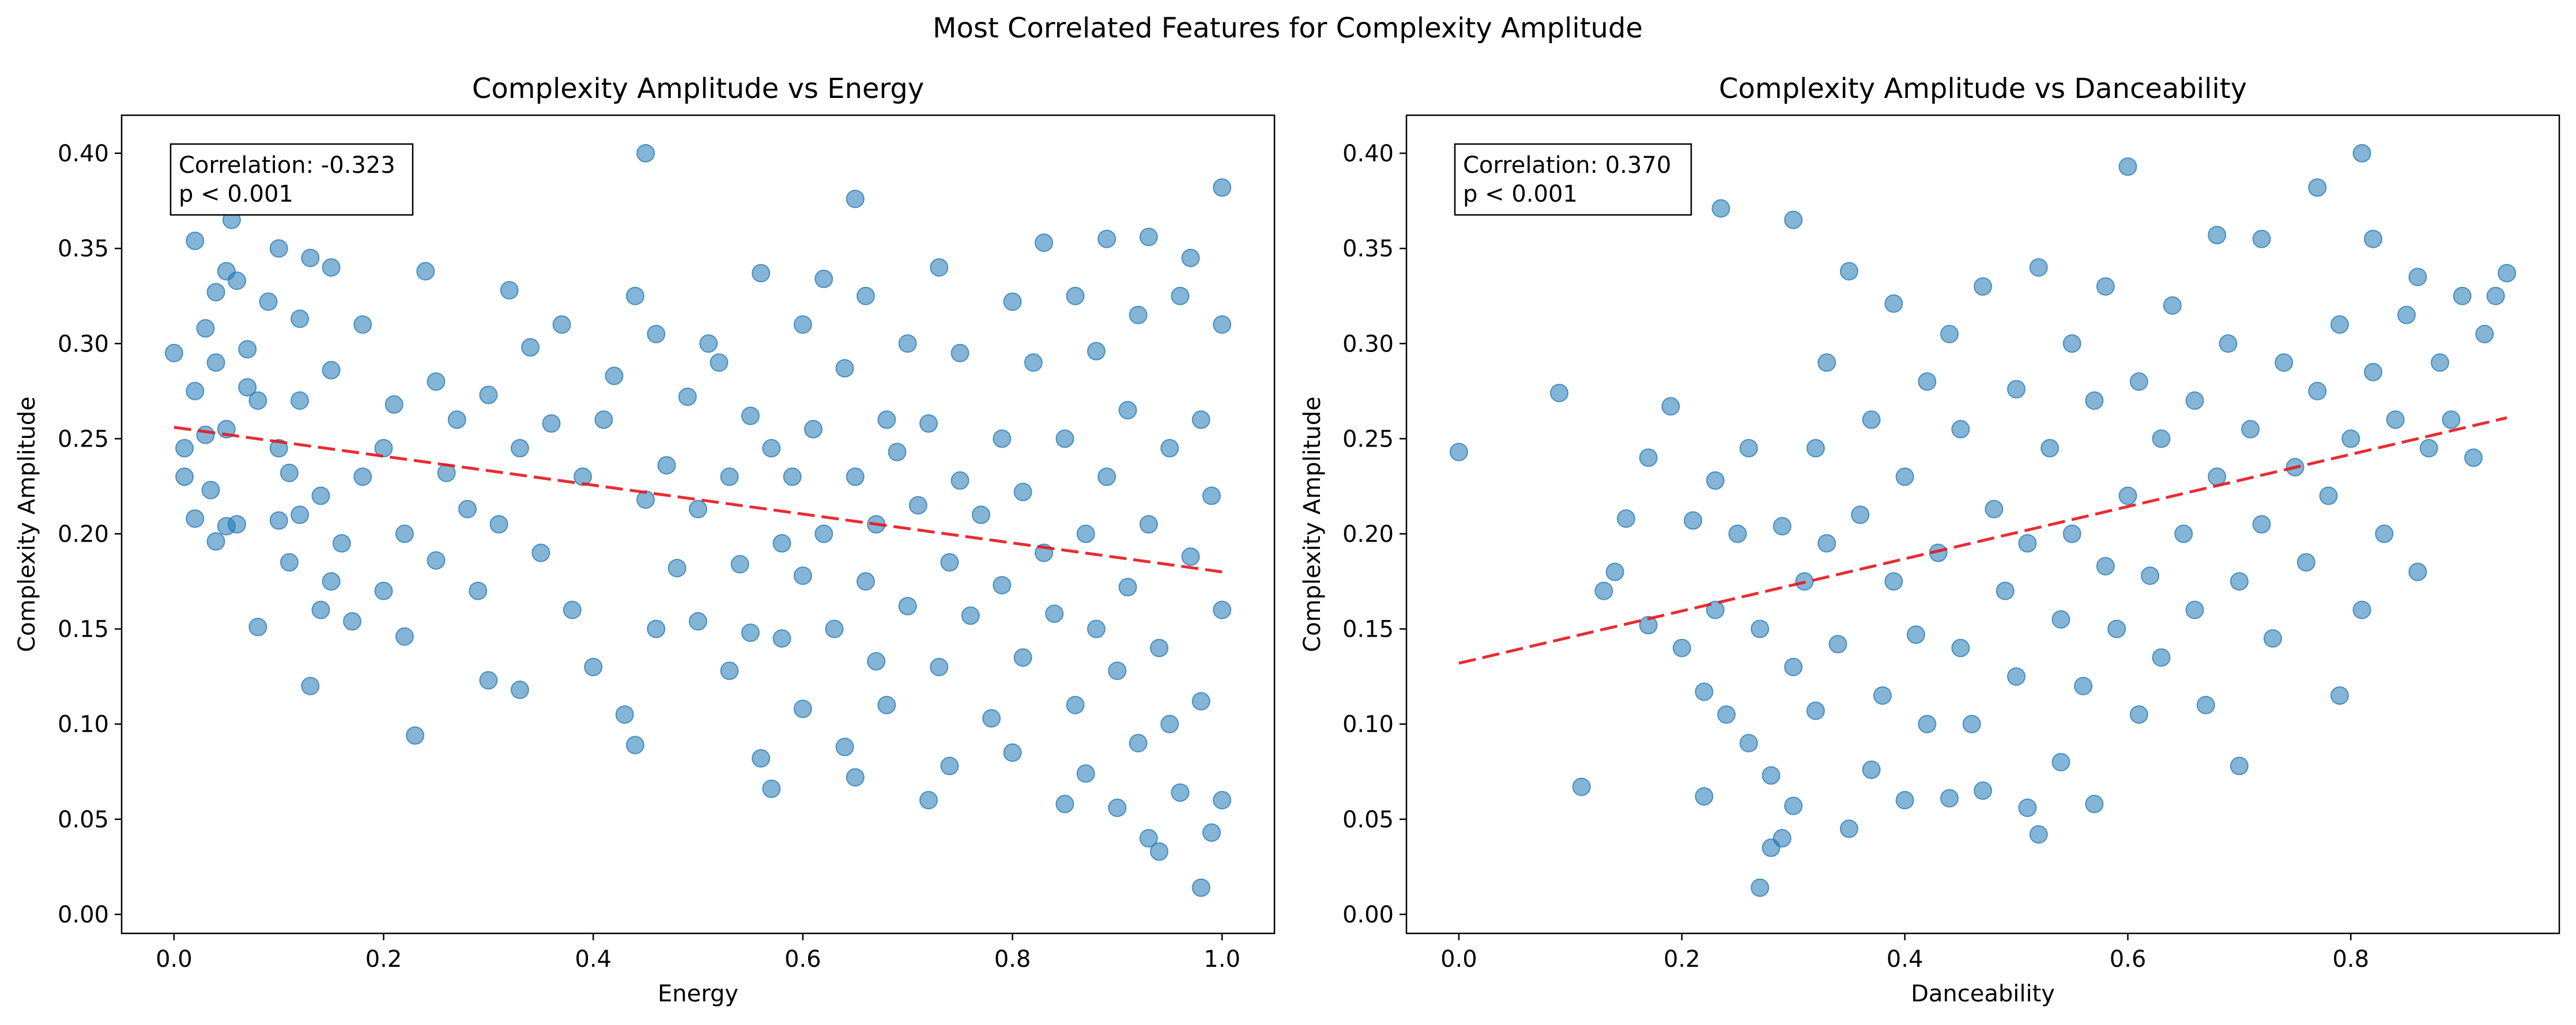  Describe the element at coordinates (1368, 725) in the screenshot. I see `danceability-y-tick-label: 0.10` at that location.